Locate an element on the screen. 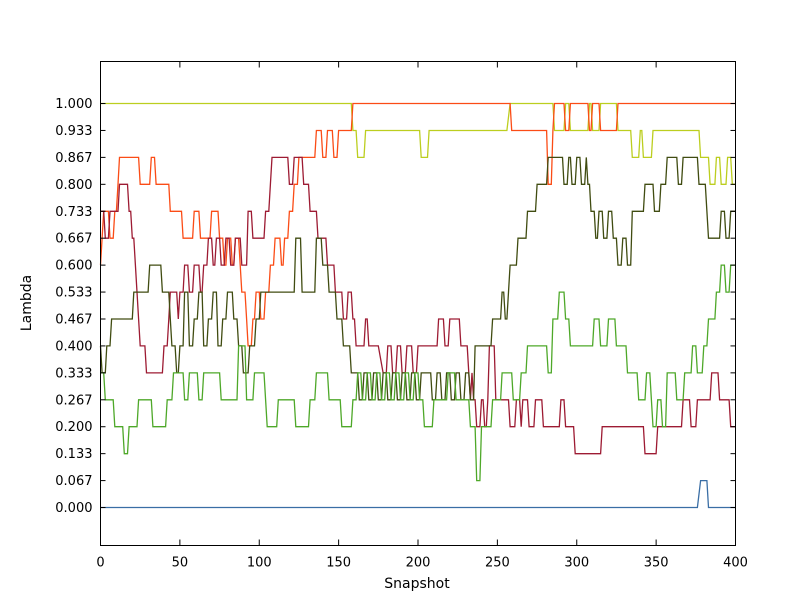  x-axis-label: Snapshot is located at coordinates (417, 584).